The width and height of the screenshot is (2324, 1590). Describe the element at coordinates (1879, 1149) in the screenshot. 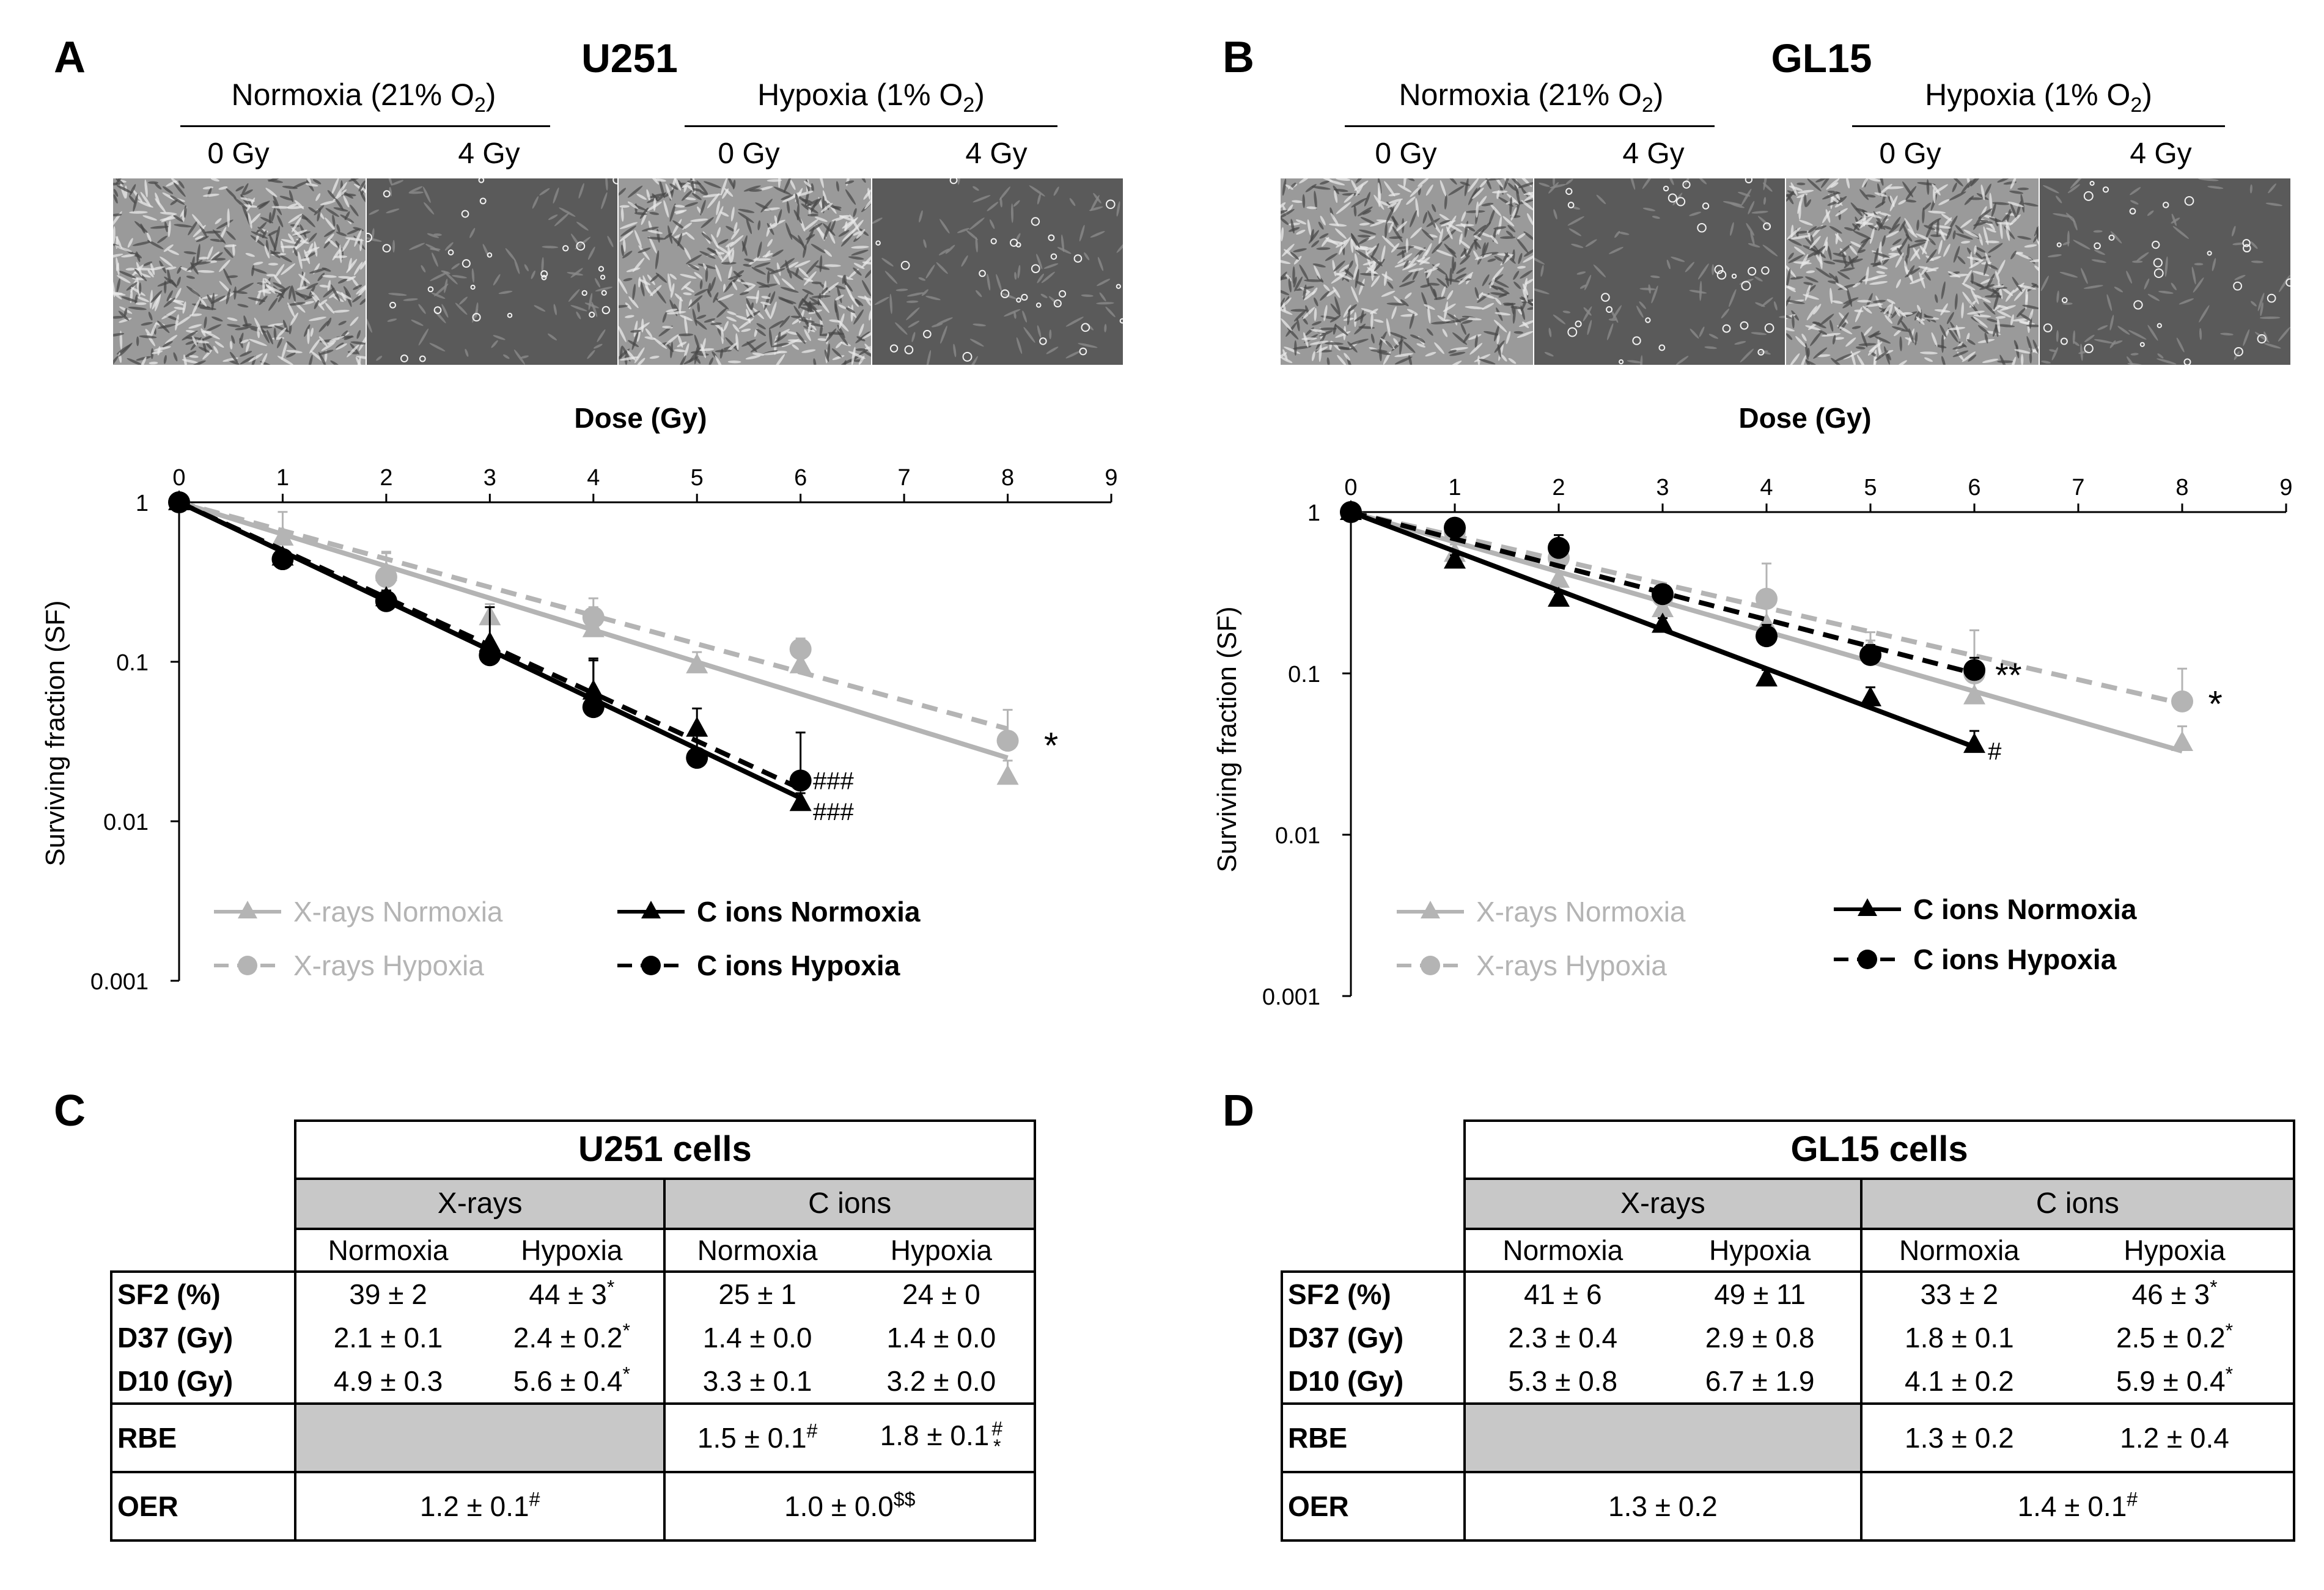

I see `table-gl15-title: GL15 cells` at that location.